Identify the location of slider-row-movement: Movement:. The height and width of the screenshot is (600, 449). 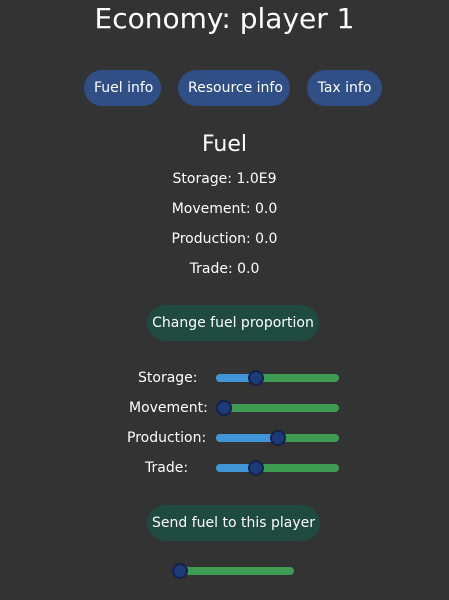
(224, 408).